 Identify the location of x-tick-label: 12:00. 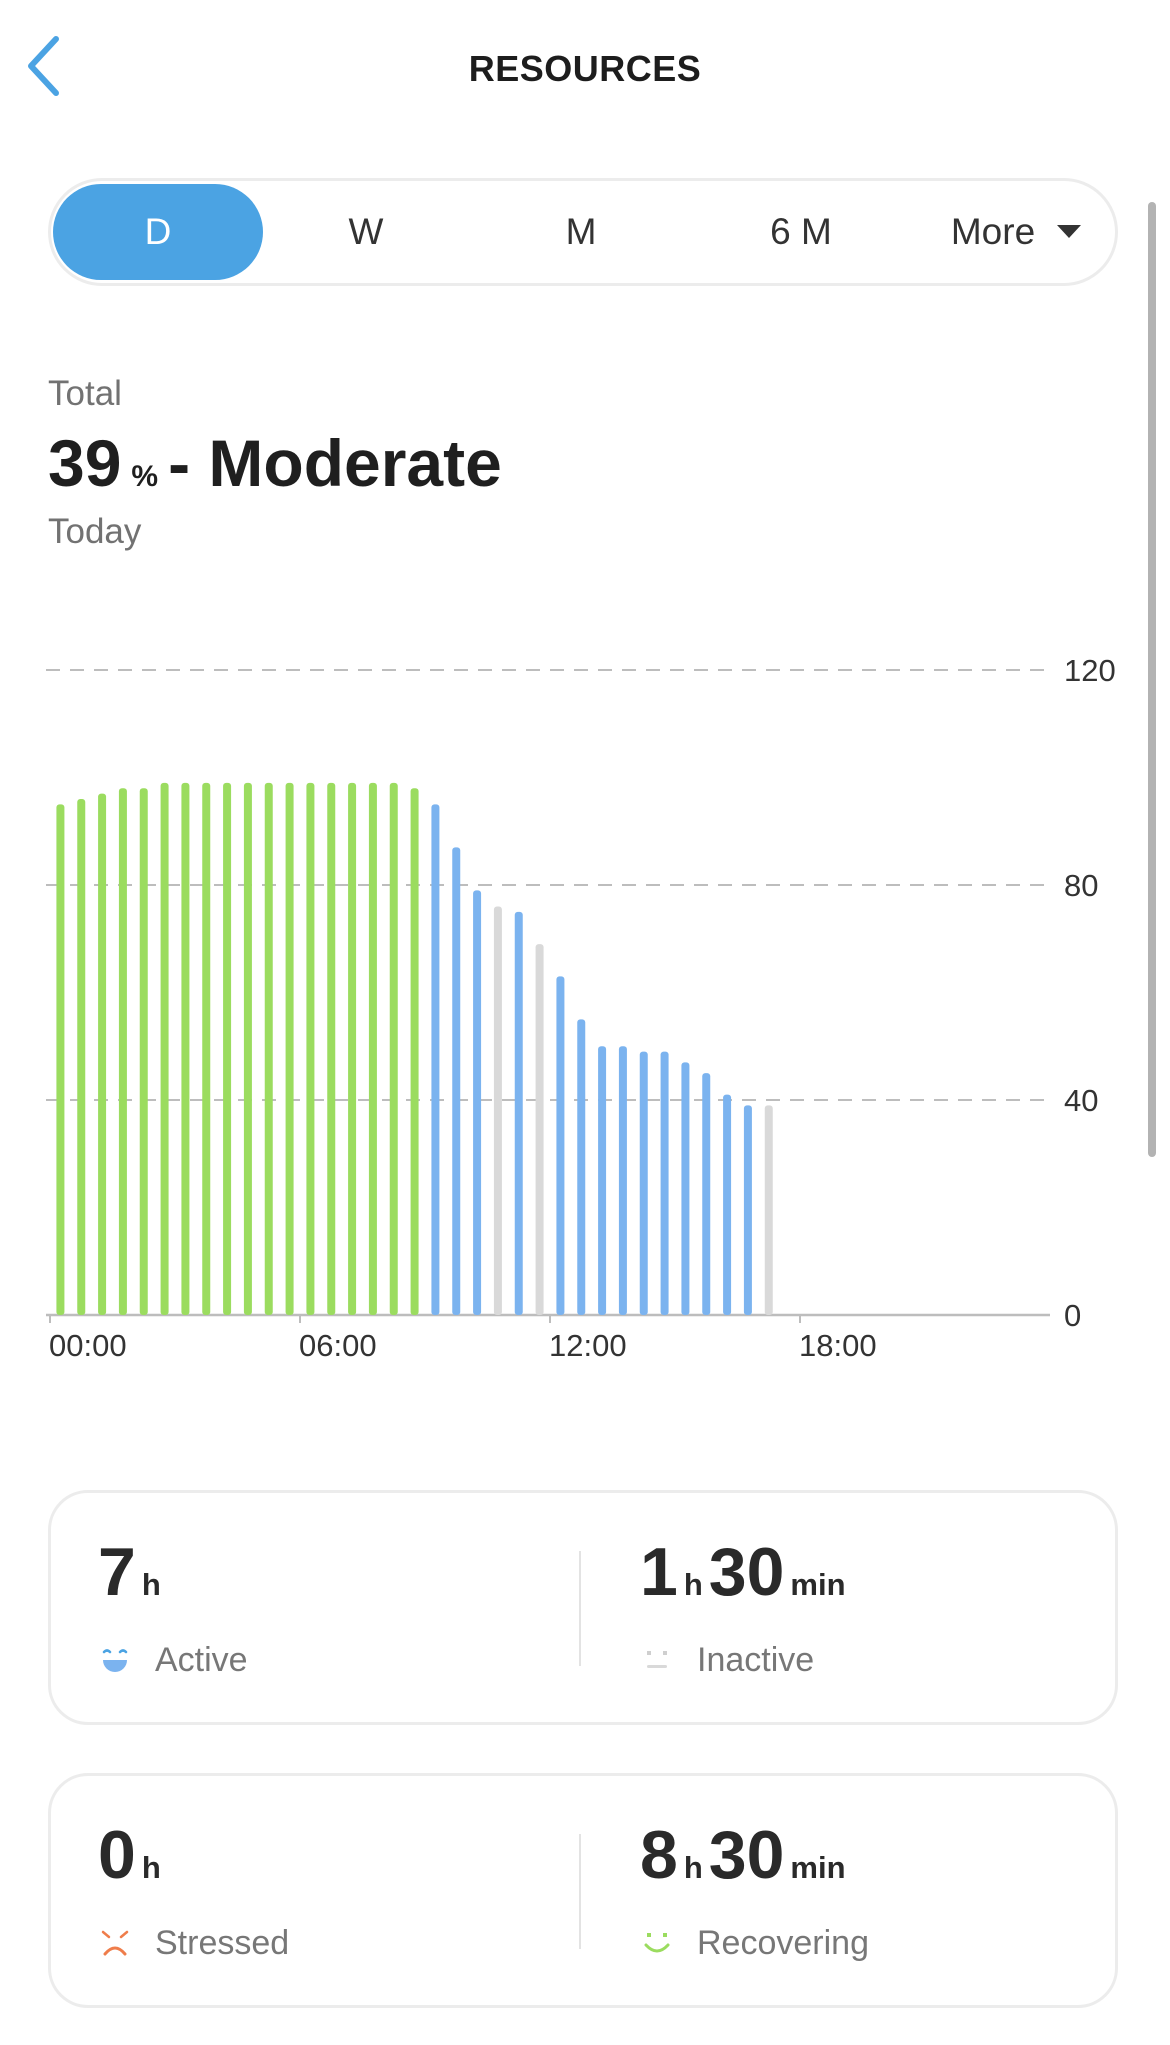
(588, 1344).